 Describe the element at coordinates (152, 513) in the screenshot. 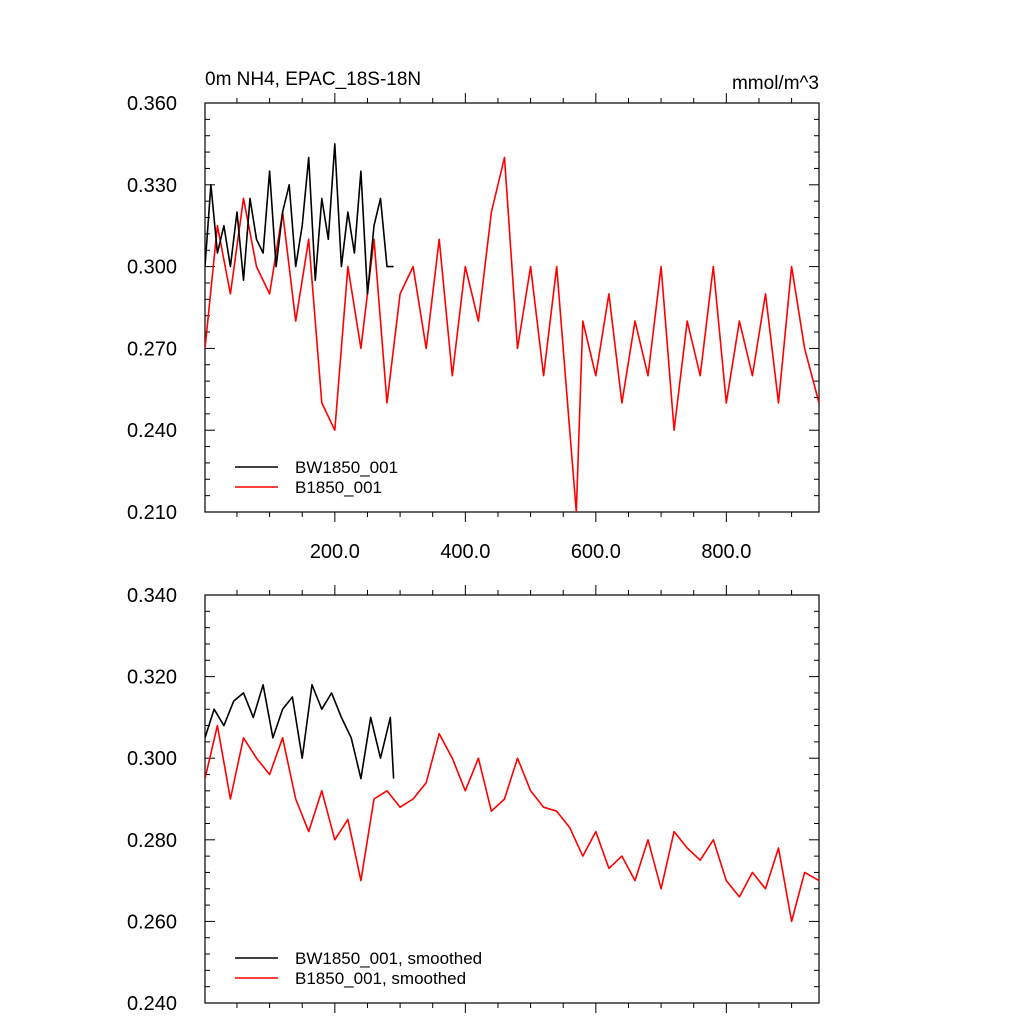

I see `y-tick-label: 0.210` at that location.